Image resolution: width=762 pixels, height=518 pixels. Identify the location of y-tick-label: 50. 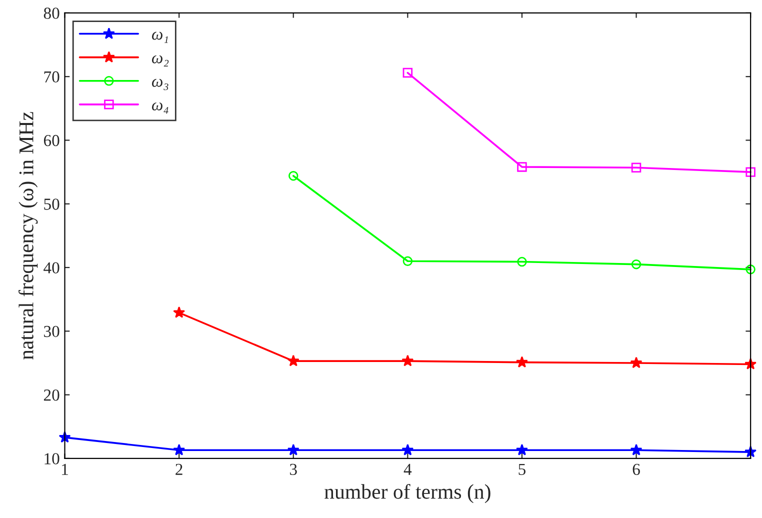
(52, 204).